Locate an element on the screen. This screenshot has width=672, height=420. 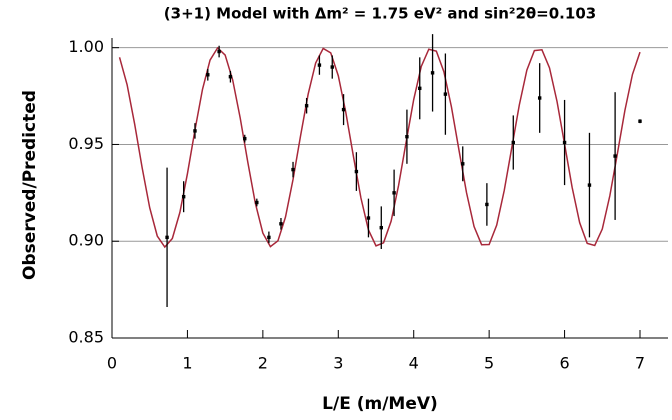
x-tick-label: 5 is located at coordinates (489, 363).